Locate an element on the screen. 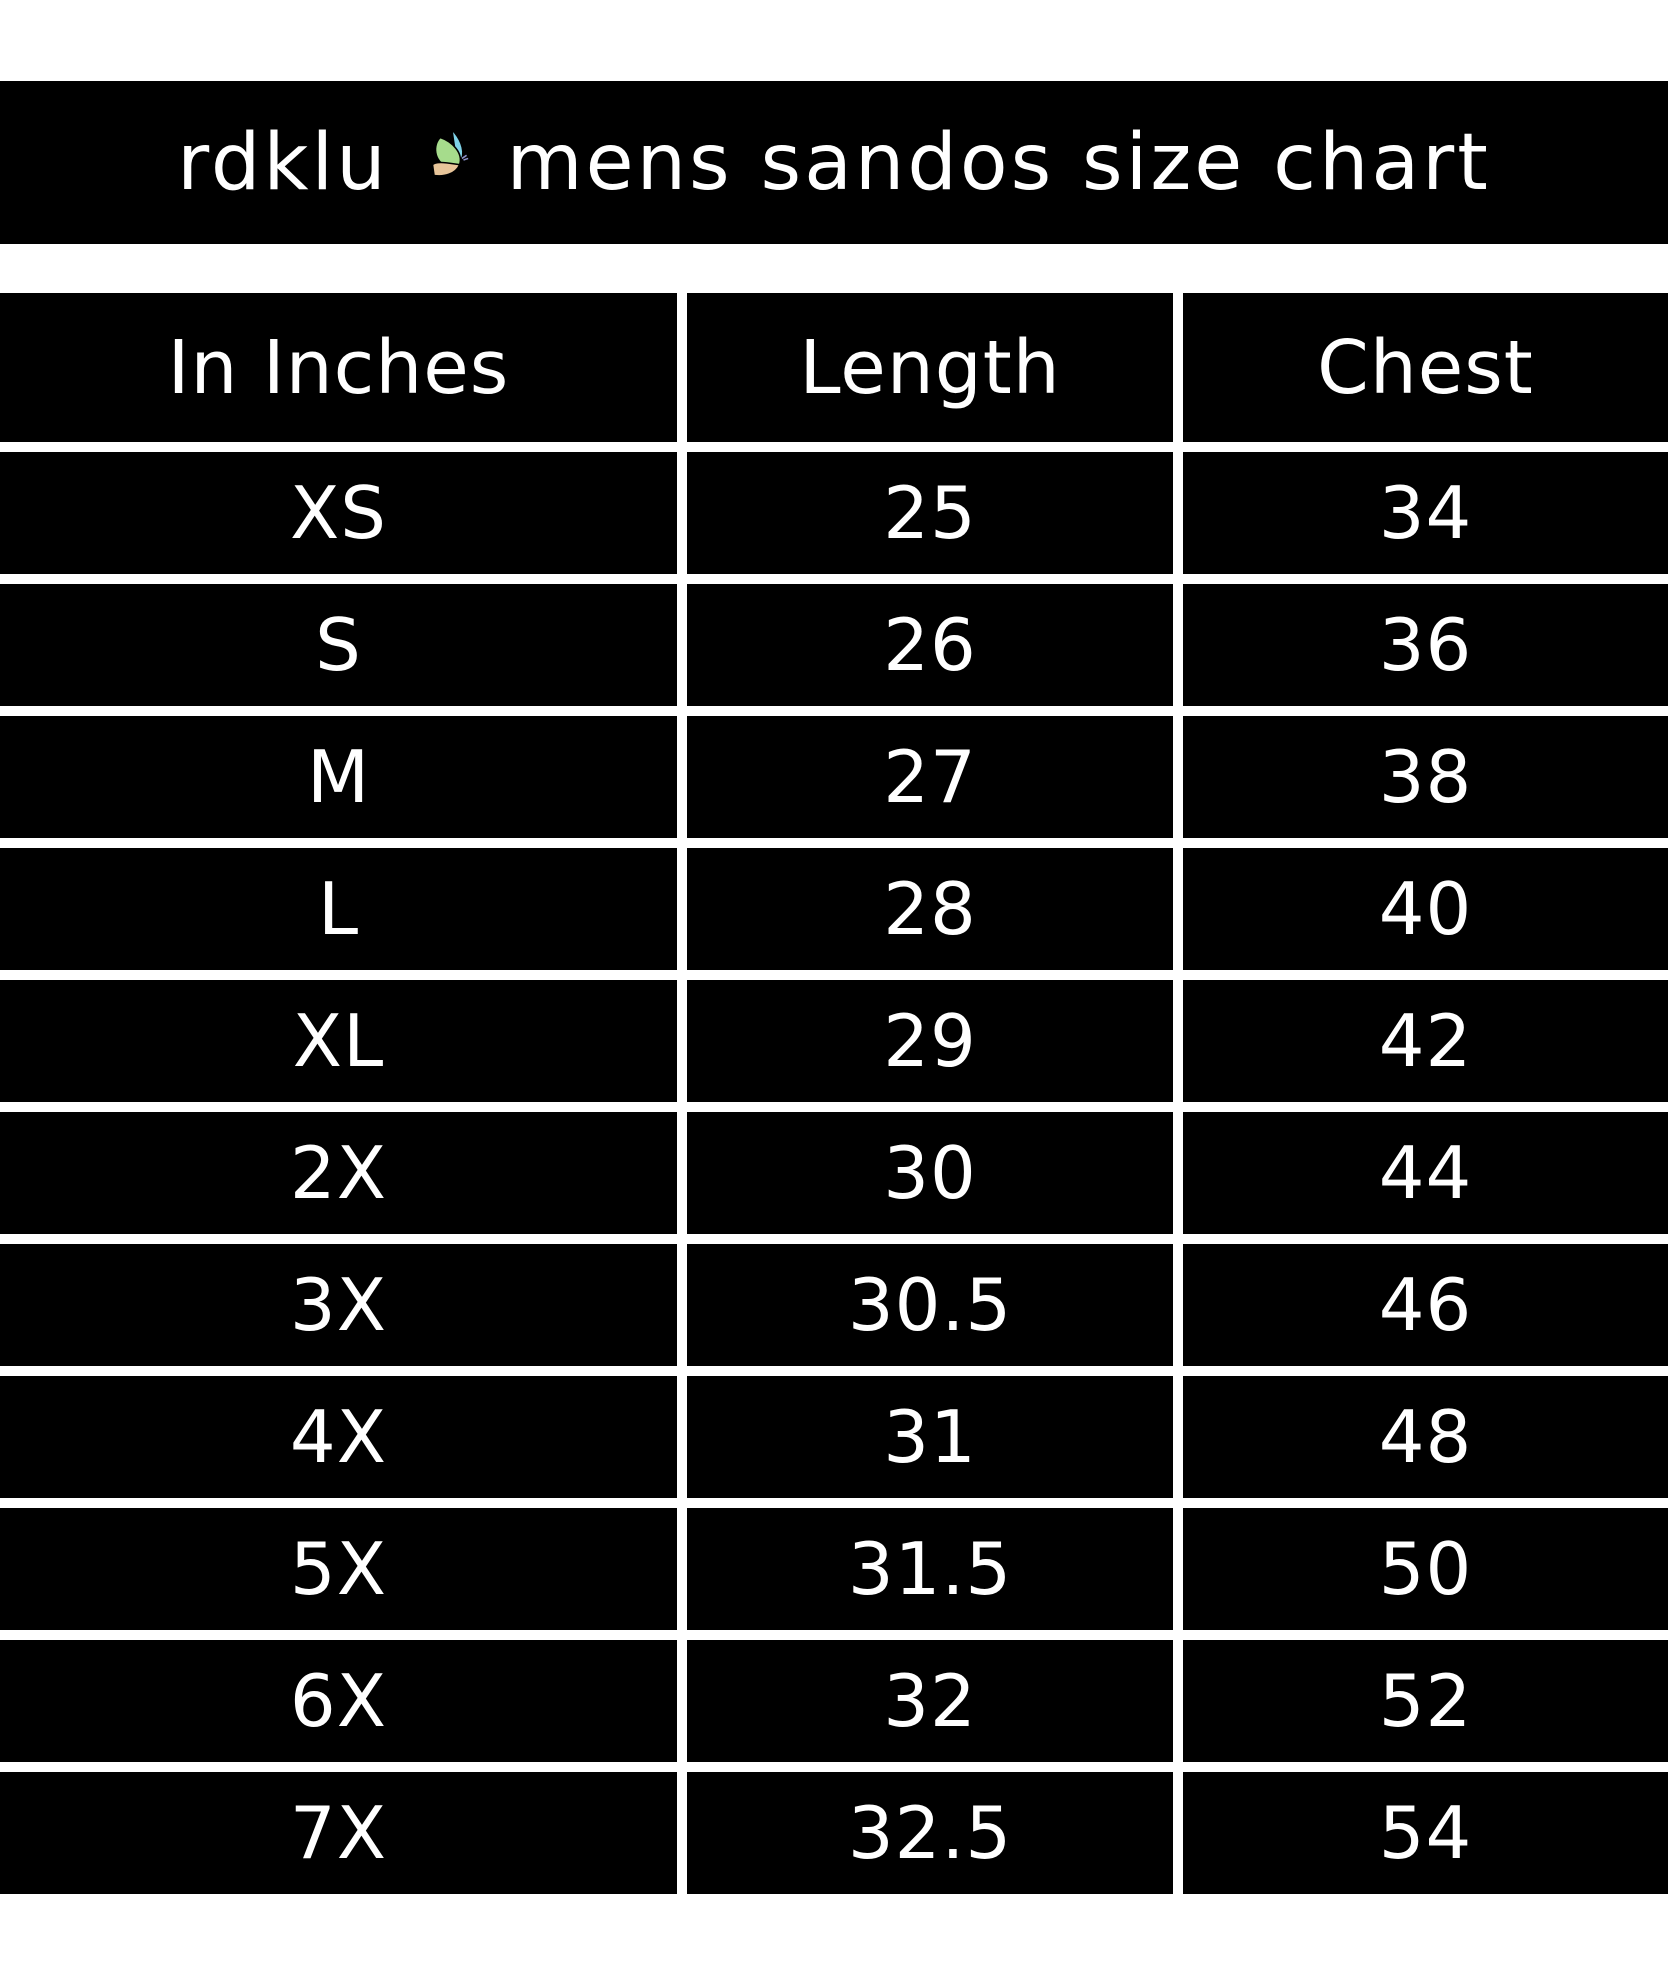  chest-cell: 52 is located at coordinates (1425, 1701).